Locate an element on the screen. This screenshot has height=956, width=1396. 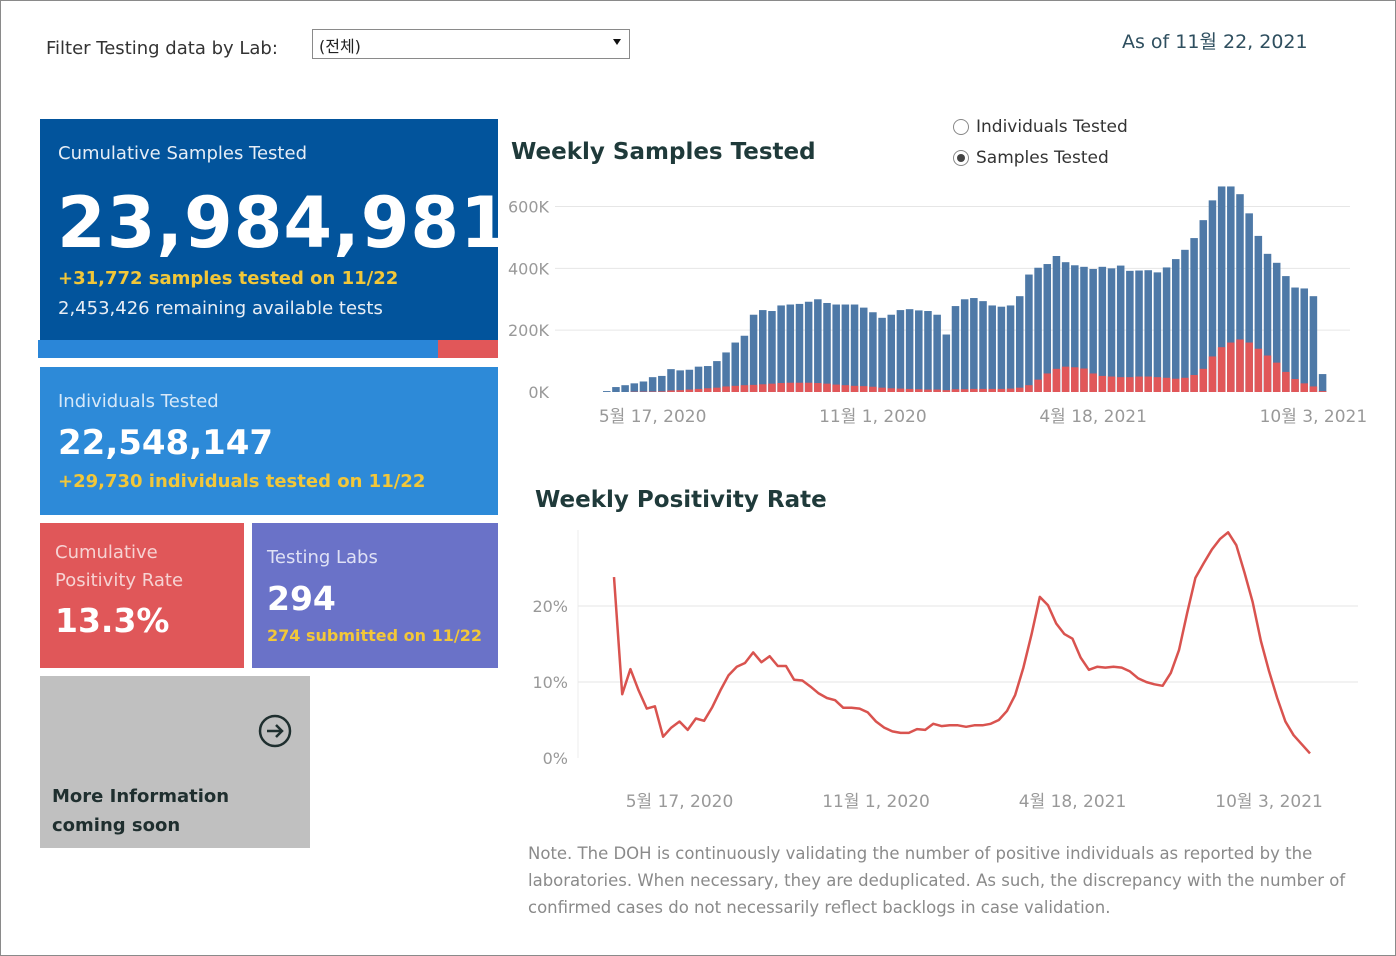
y-tick-label: 400K is located at coordinates (529, 268).